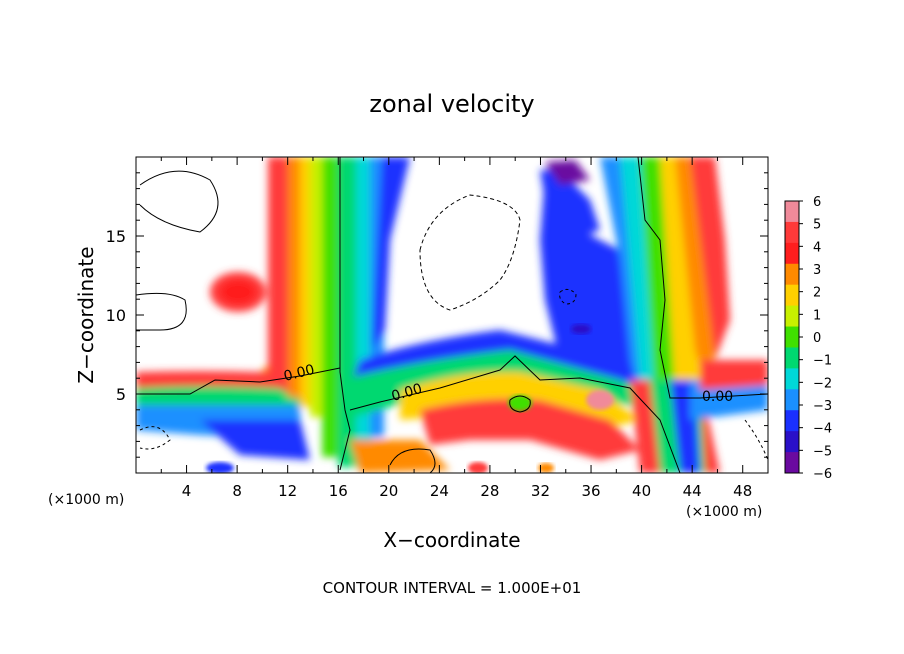 This screenshot has height=654, width=904. I want to click on colorbar-label: 1, so click(817, 315).